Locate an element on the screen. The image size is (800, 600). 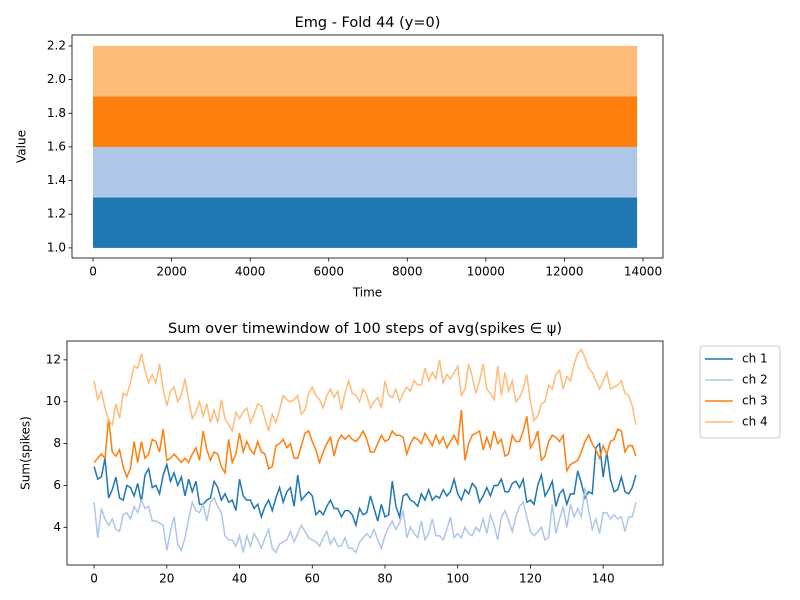
x-tick-label: 20 is located at coordinates (166, 579).